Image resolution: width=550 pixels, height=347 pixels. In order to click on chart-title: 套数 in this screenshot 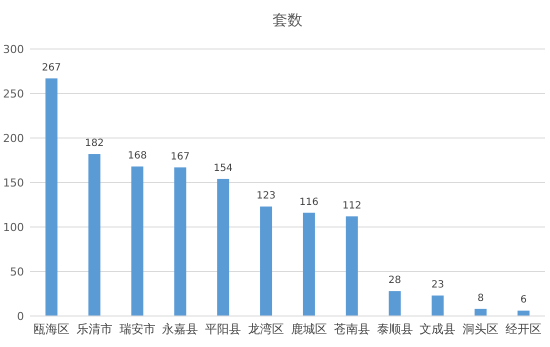, I will do `click(287, 20)`.